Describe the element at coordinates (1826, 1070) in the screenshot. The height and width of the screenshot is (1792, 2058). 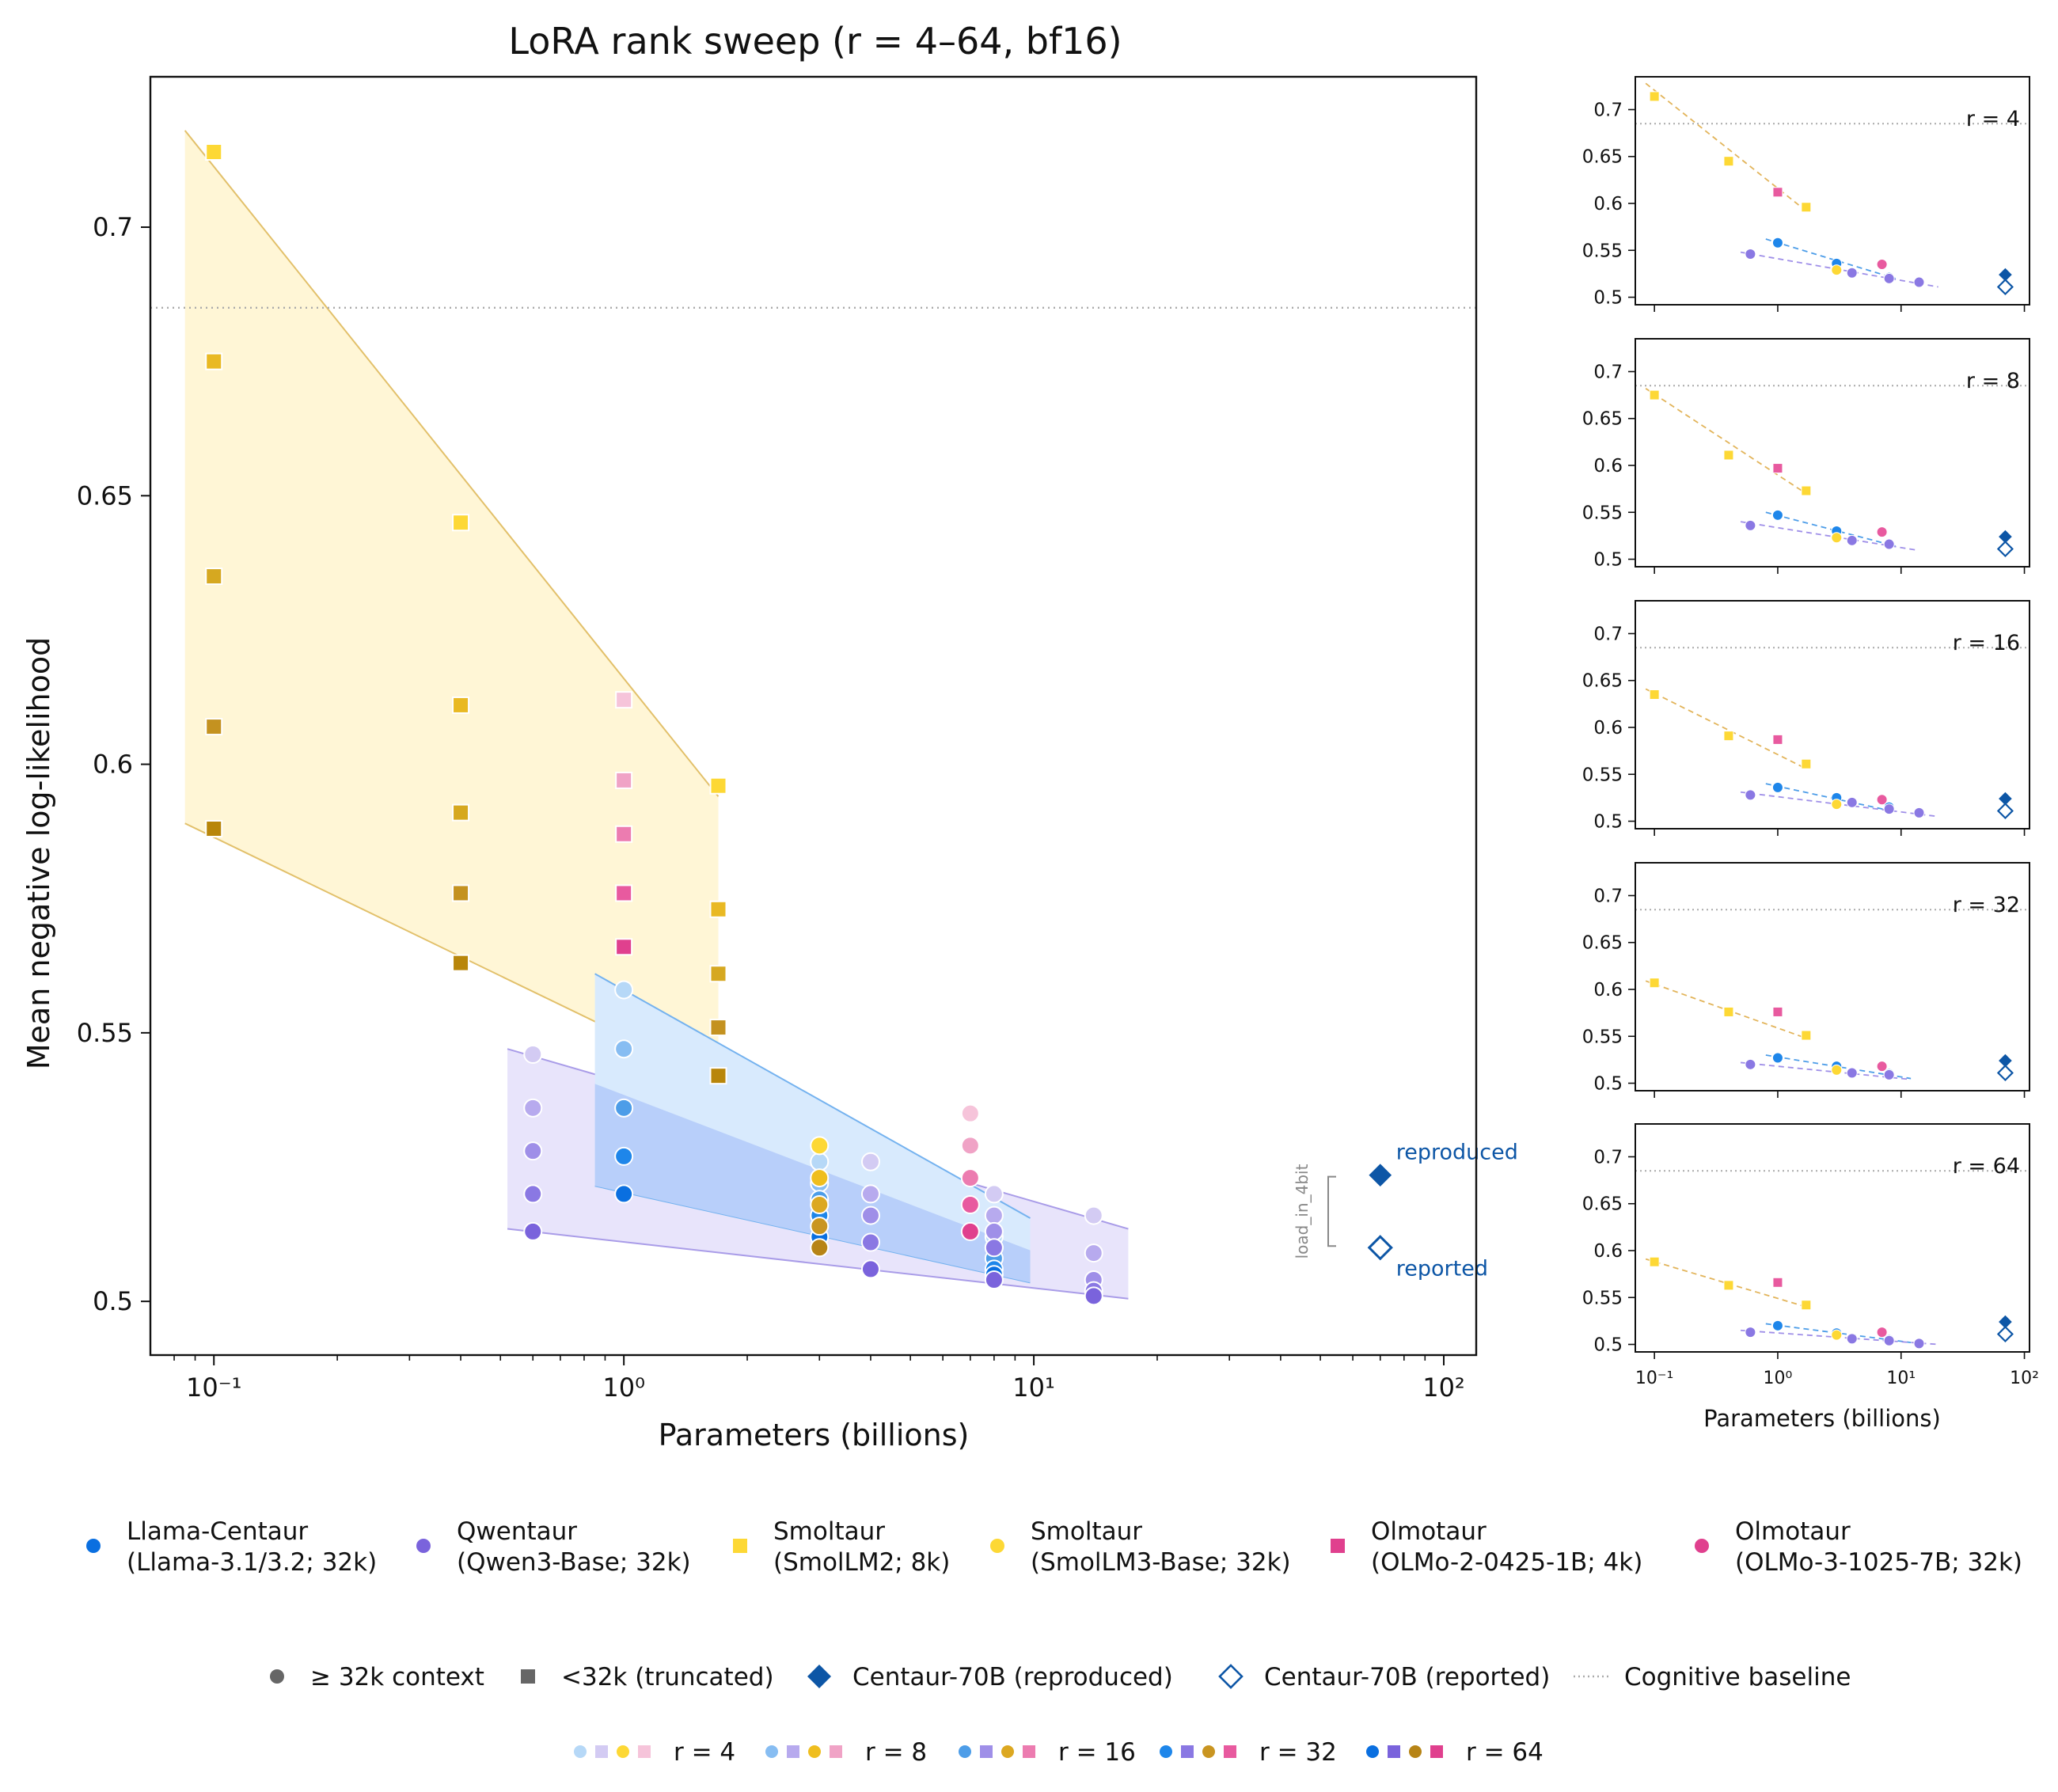
I see `panel-fit-qwen_fit` at that location.